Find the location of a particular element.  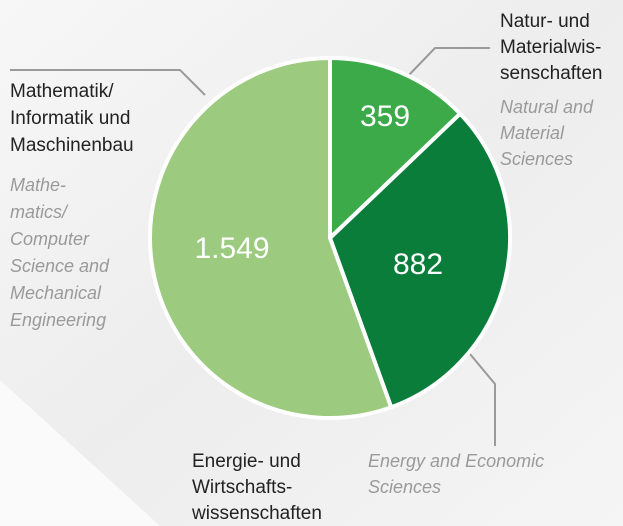

category-label: Mathematik/ is located at coordinates (62, 91).